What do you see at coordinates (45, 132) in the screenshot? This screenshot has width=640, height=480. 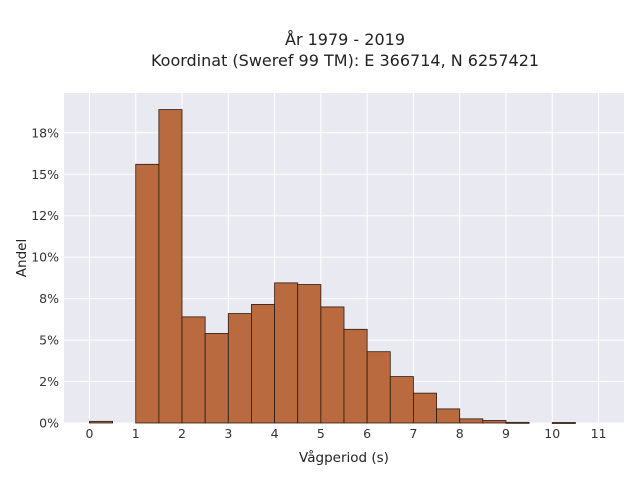 I see `y-tick-label: 18%` at bounding box center [45, 132].